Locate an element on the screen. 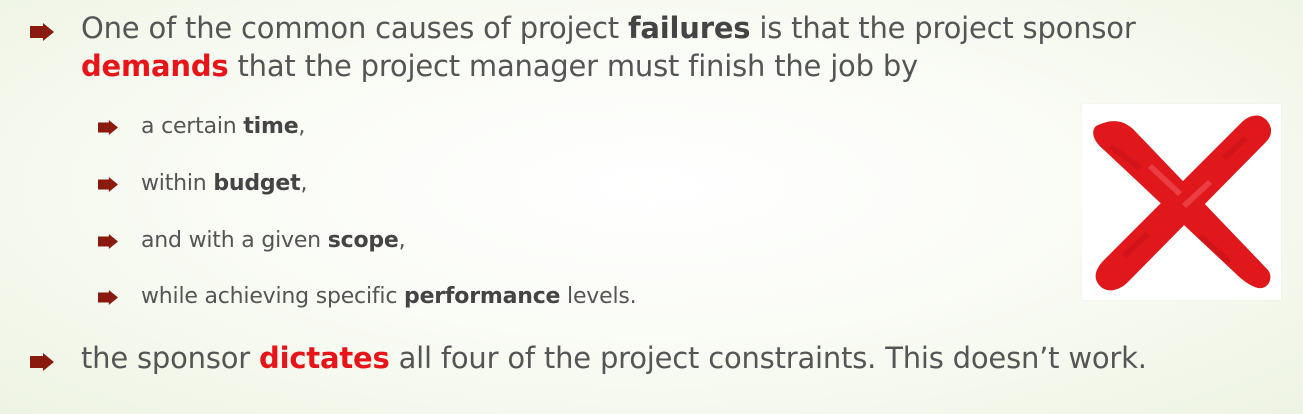 The height and width of the screenshot is (414, 1303). emphasis-budget: budget is located at coordinates (257, 183).